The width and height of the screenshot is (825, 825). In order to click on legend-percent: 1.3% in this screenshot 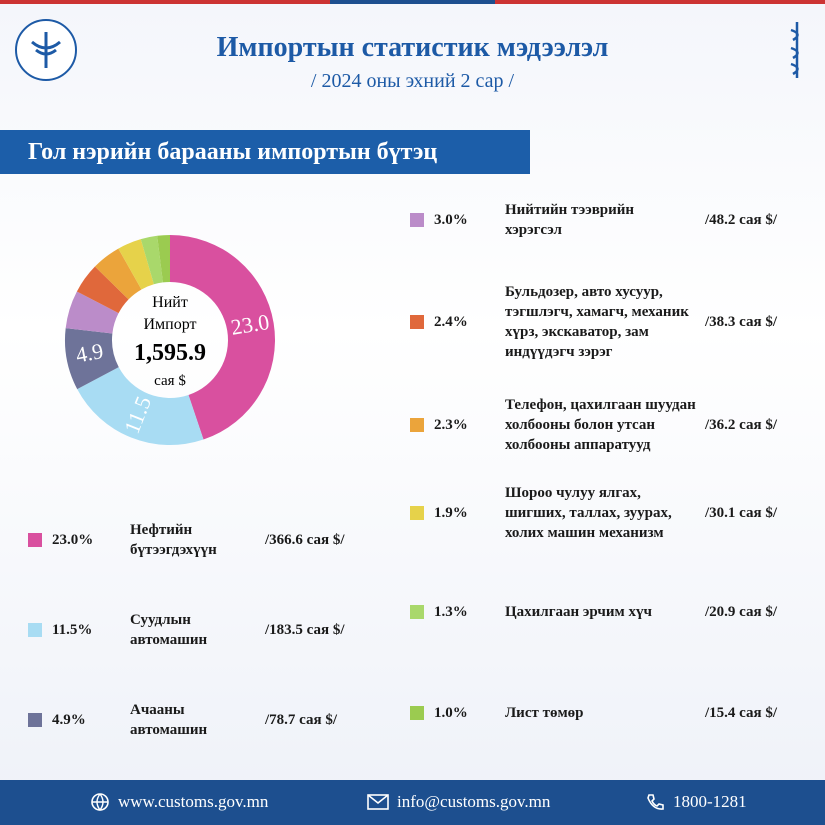, I will do `click(451, 611)`.